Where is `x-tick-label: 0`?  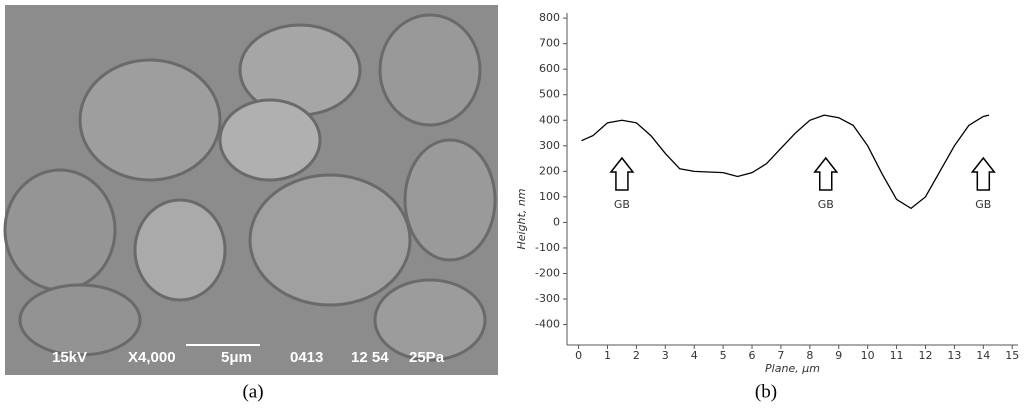 x-tick-label: 0 is located at coordinates (578, 355).